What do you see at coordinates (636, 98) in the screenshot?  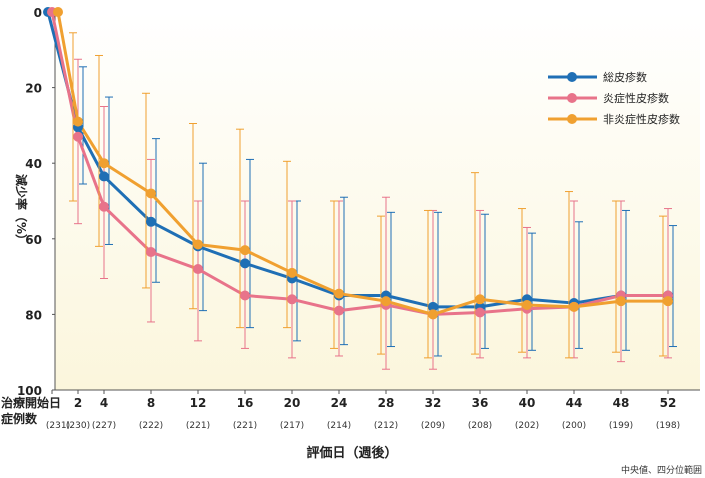 I see `legend-label: 炎症性皮疹数` at bounding box center [636, 98].